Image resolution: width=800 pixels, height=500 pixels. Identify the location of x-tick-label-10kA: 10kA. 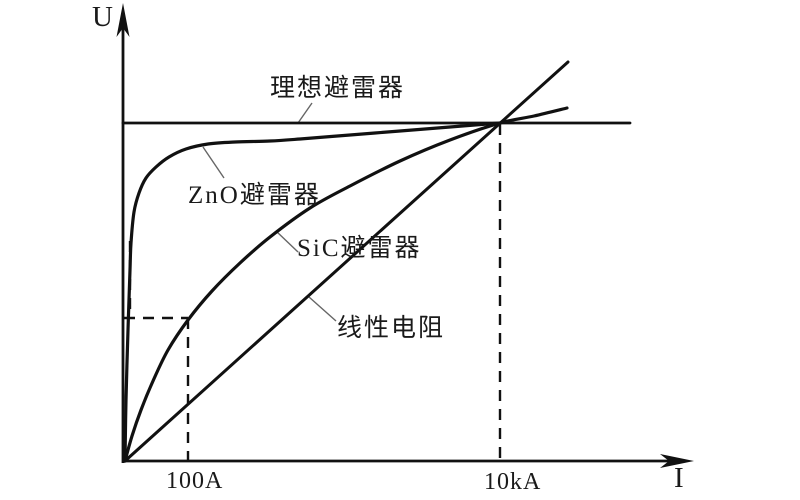
(513, 482).